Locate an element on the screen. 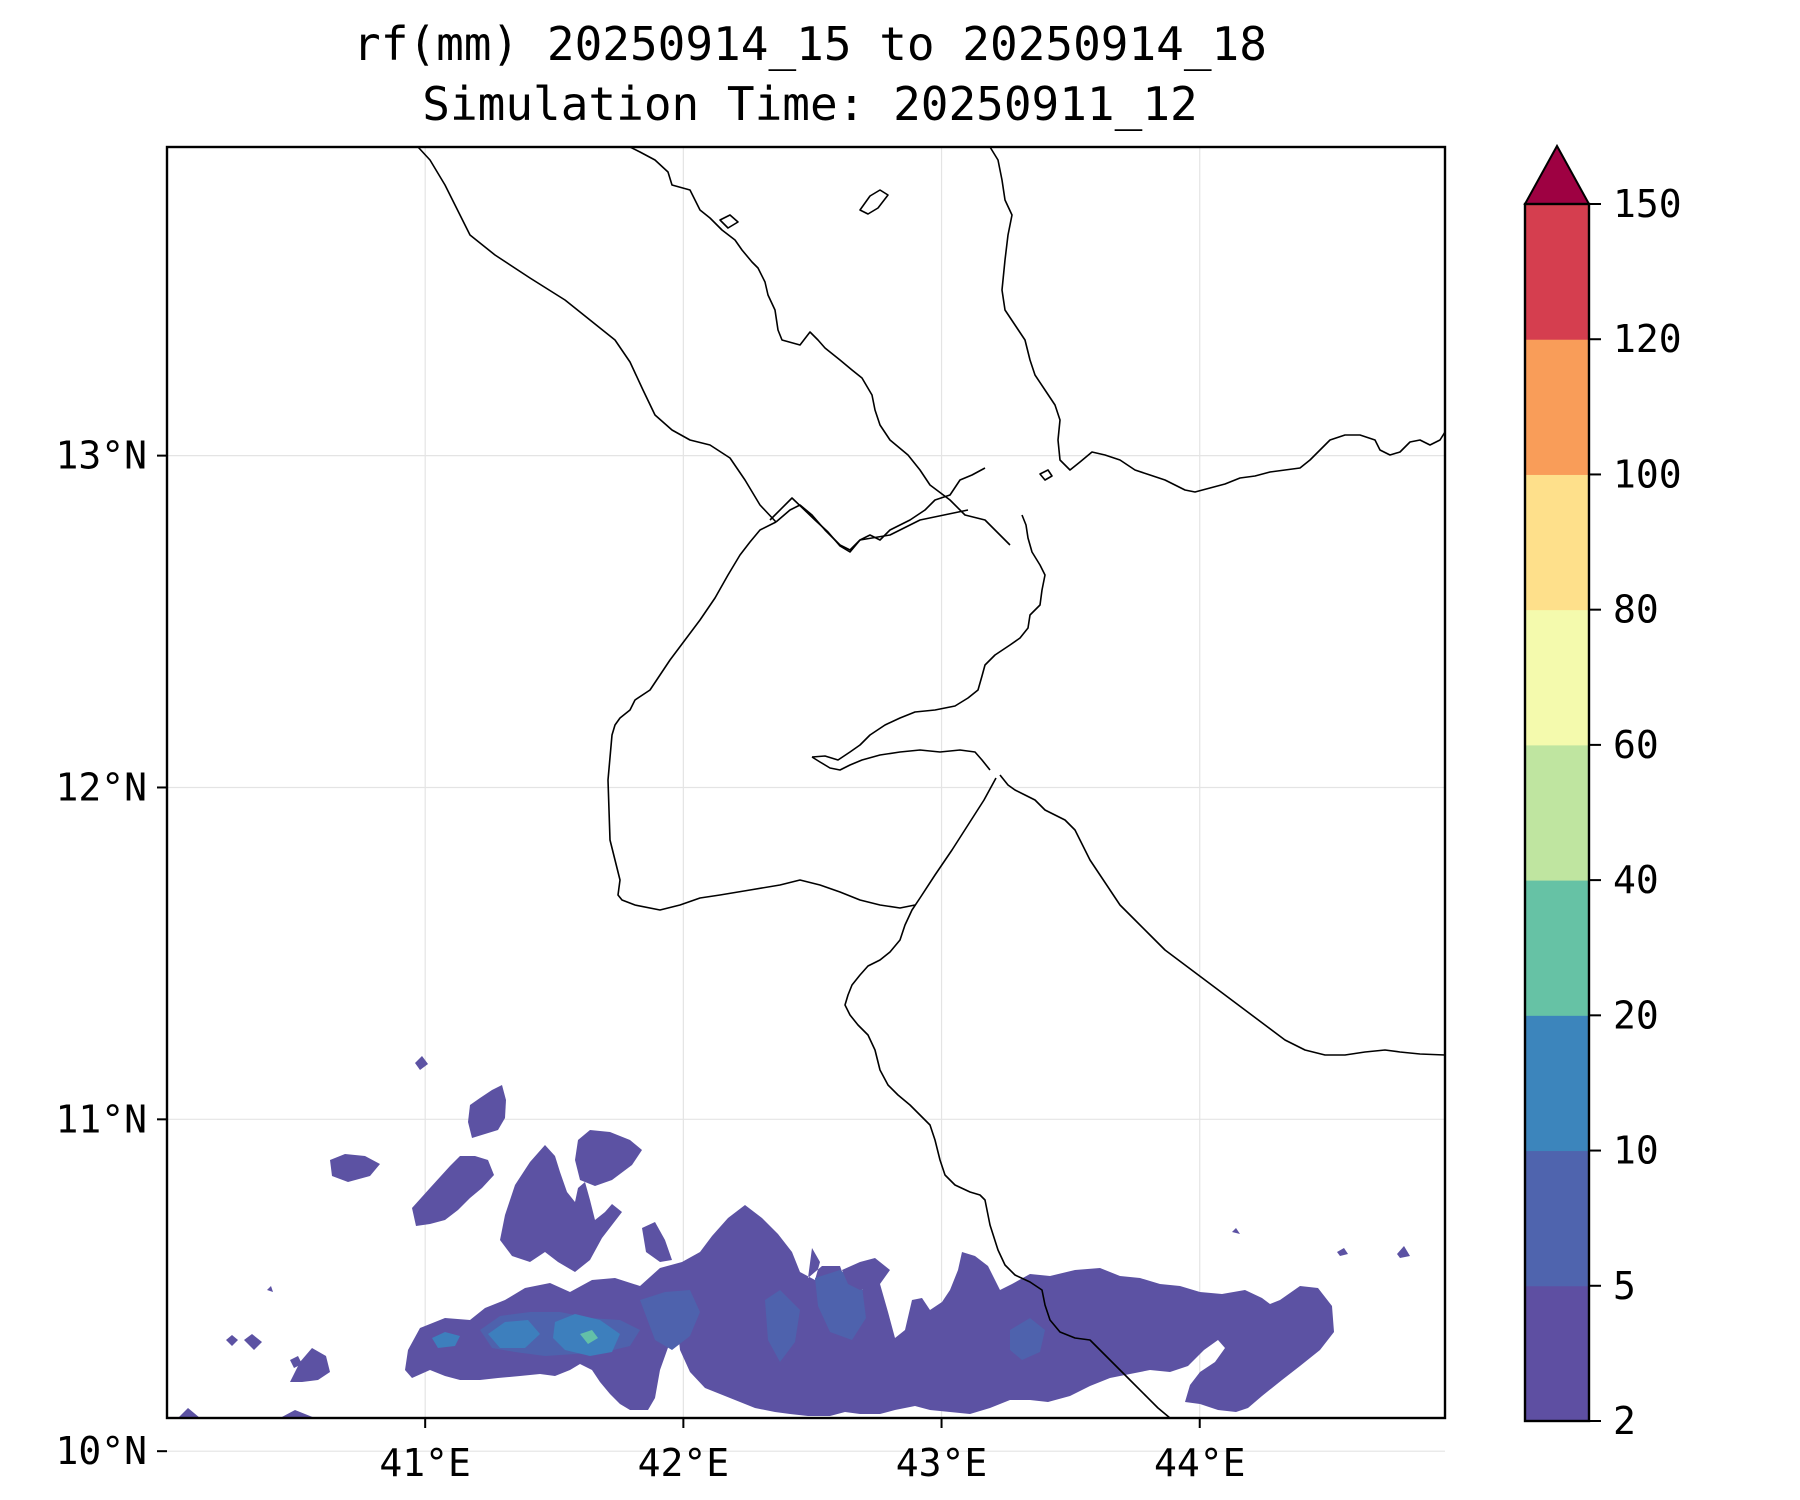 This screenshot has height=1500, width=1800. title-line-2: Simulation Time: 20250911_12 is located at coordinates (809, 104).